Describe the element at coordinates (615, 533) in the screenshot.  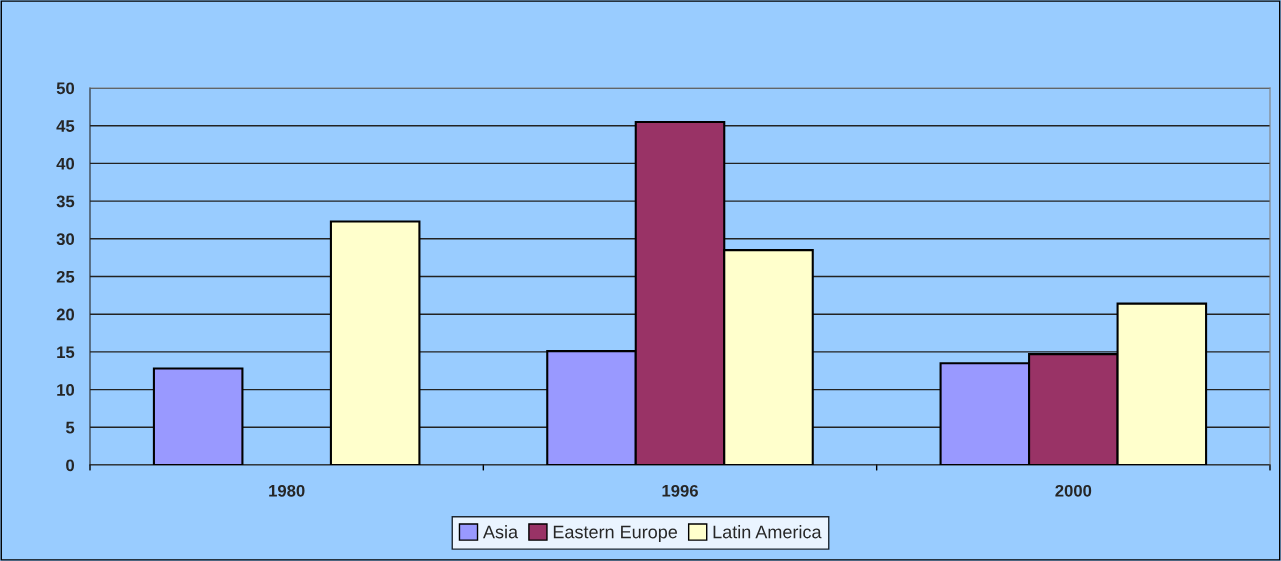
I see `legend-label: Eastern Europe` at that location.